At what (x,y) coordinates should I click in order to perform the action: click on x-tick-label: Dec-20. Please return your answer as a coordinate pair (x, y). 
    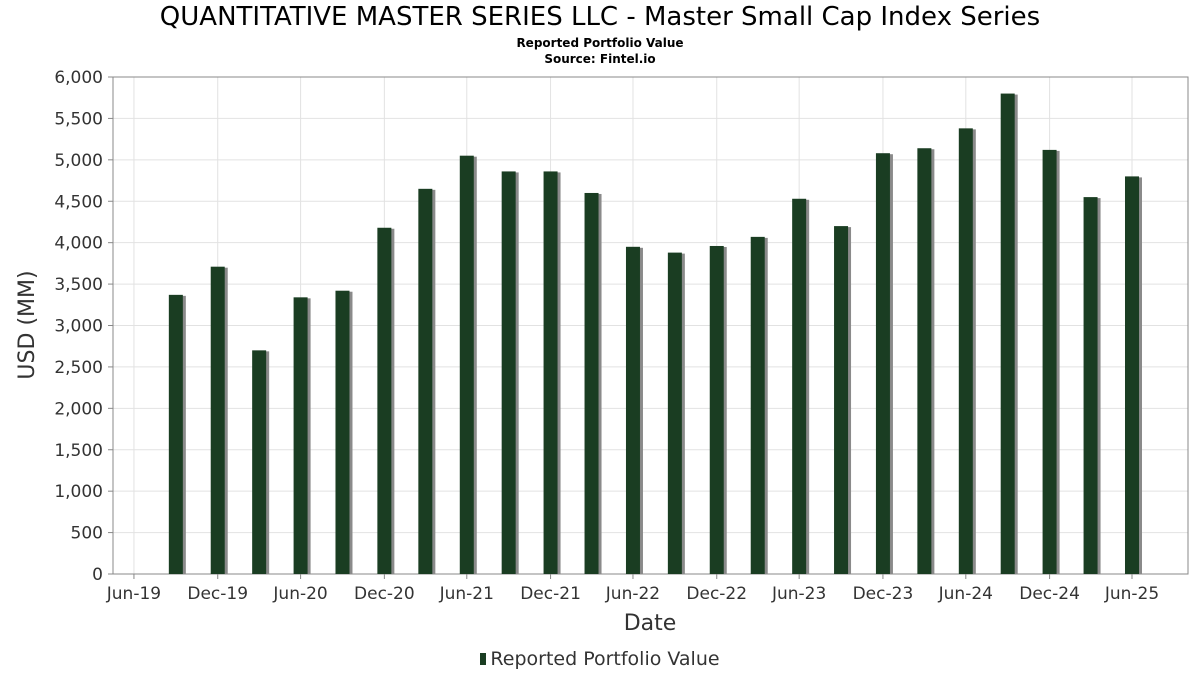
    Looking at the image, I should click on (384, 594).